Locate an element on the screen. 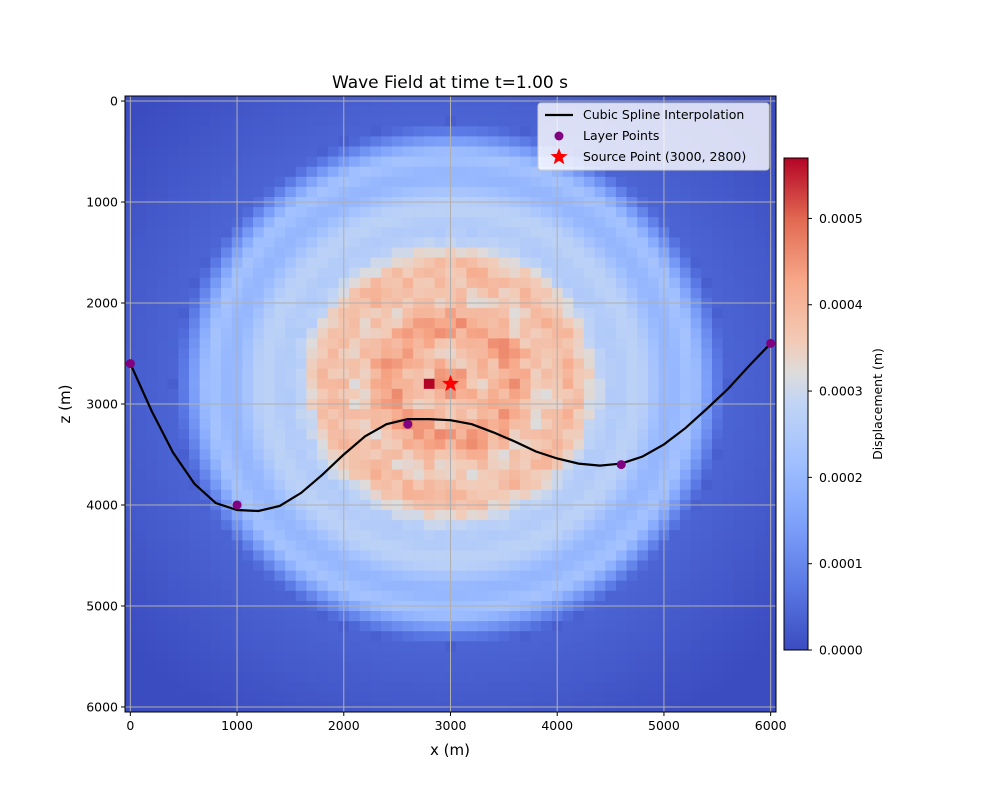  colorbar-tick-label: 0.0001 is located at coordinates (841, 563).